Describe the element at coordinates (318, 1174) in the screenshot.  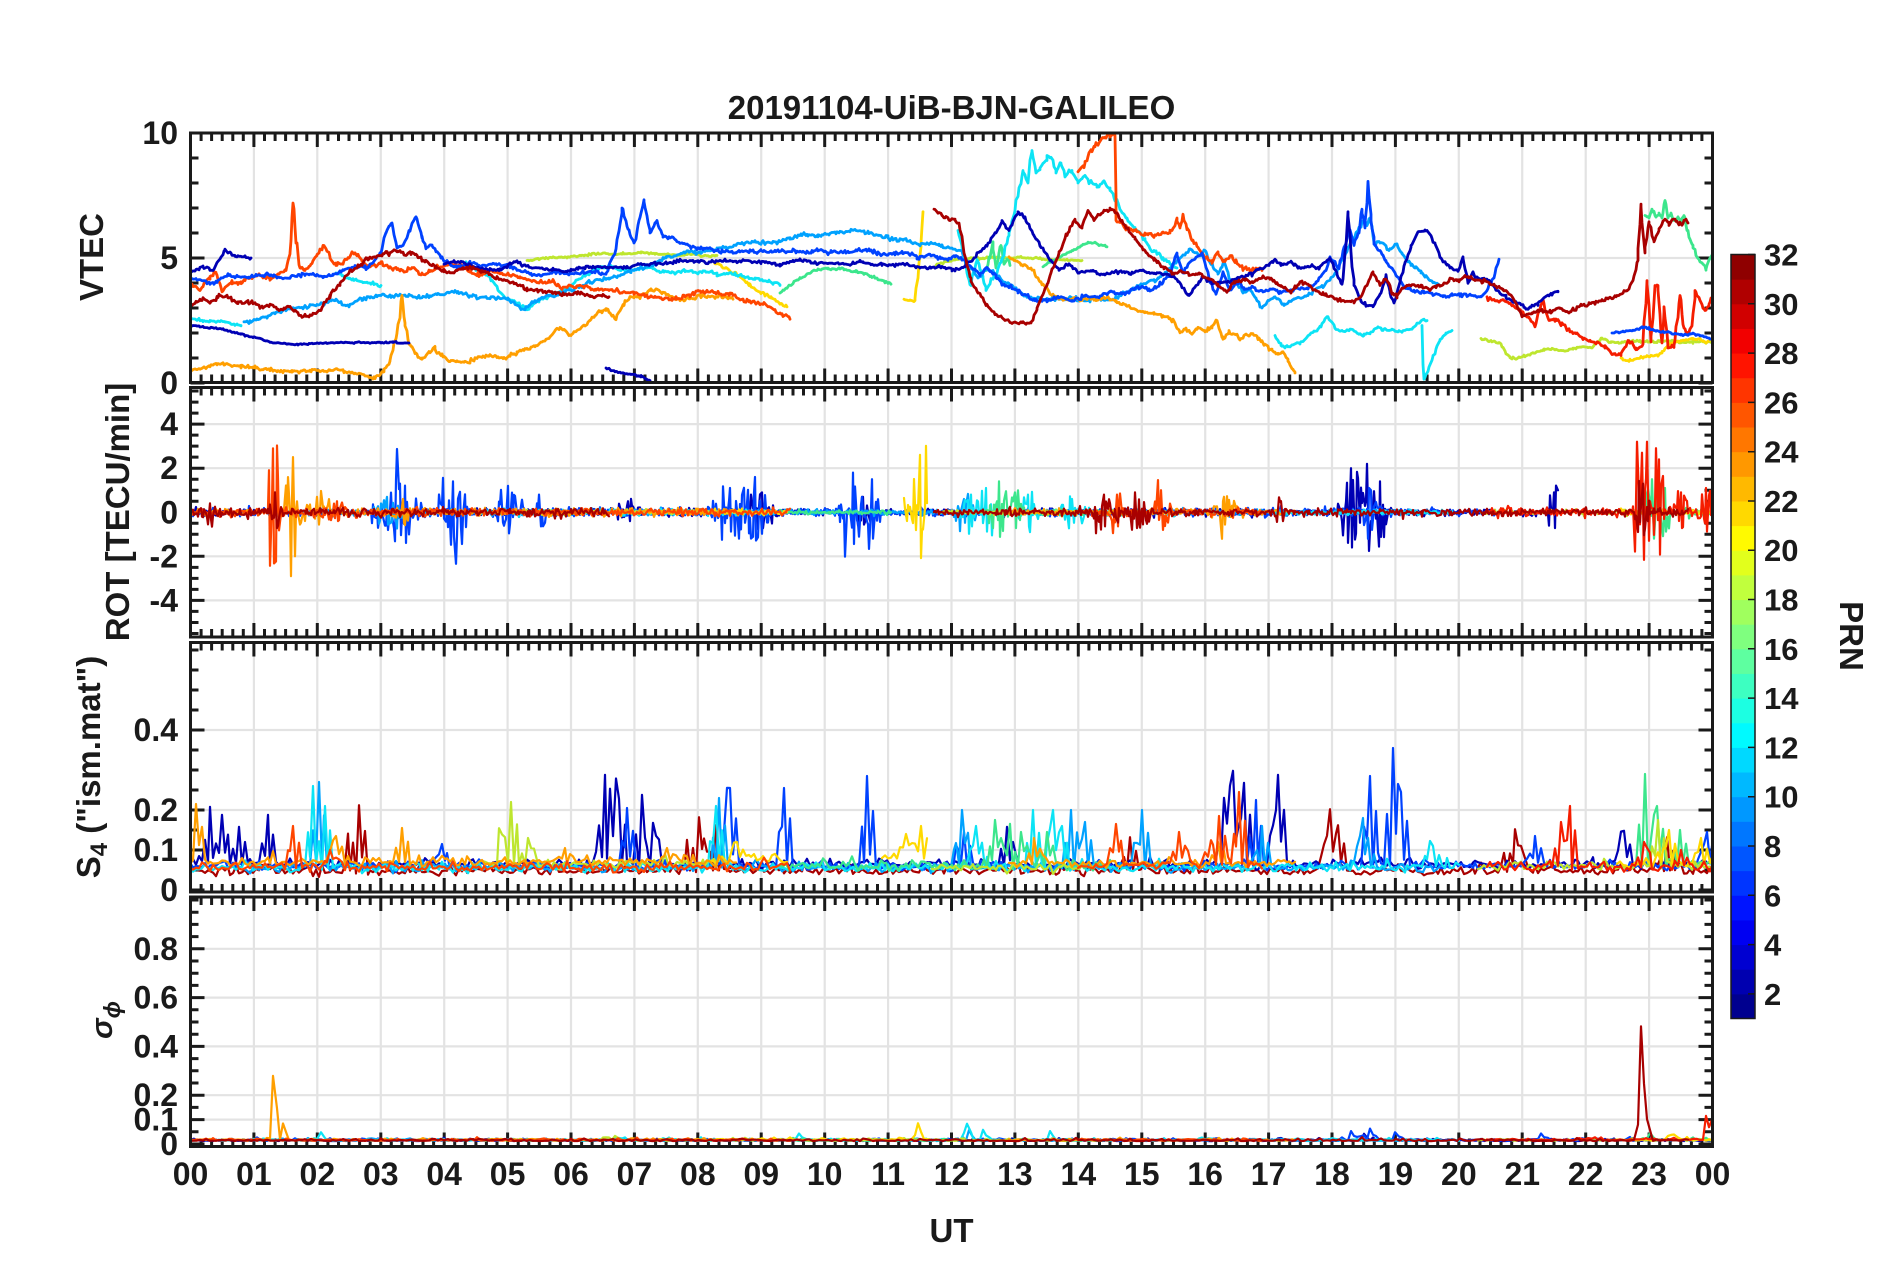
I see `svg-text: 02` at that location.